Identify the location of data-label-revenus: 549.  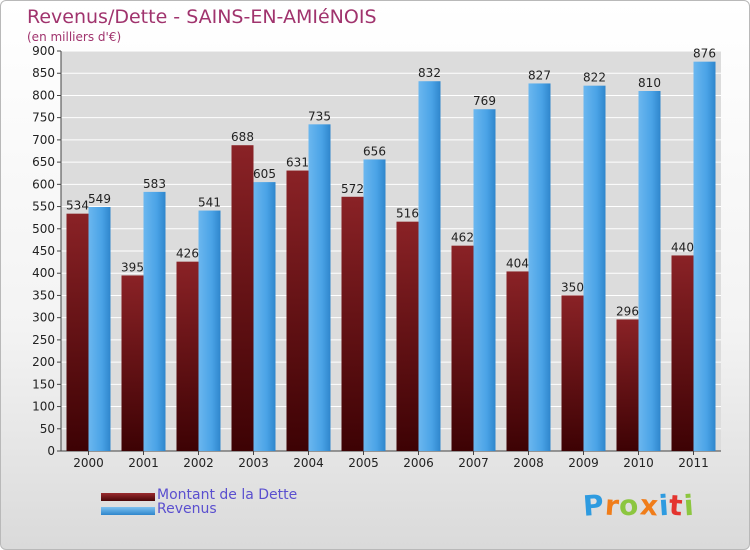
(99, 199).